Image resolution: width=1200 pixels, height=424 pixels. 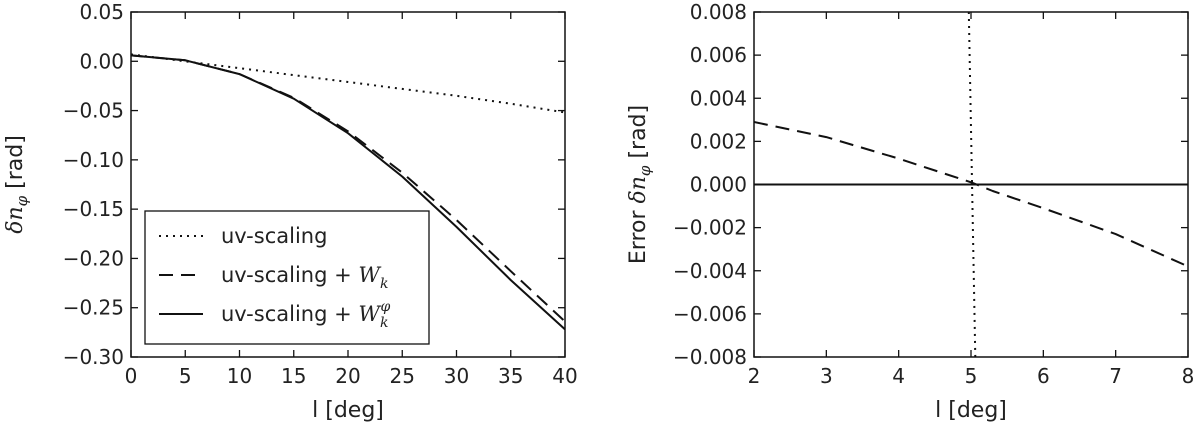 I want to click on y-tick-label: −0.008, so click(x=710, y=357).